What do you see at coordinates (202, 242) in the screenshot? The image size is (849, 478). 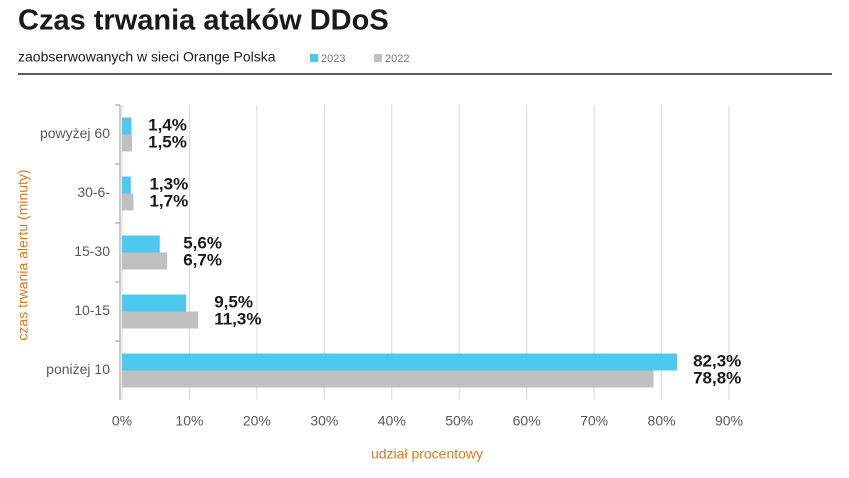 I see `value-label: 5,6%` at bounding box center [202, 242].